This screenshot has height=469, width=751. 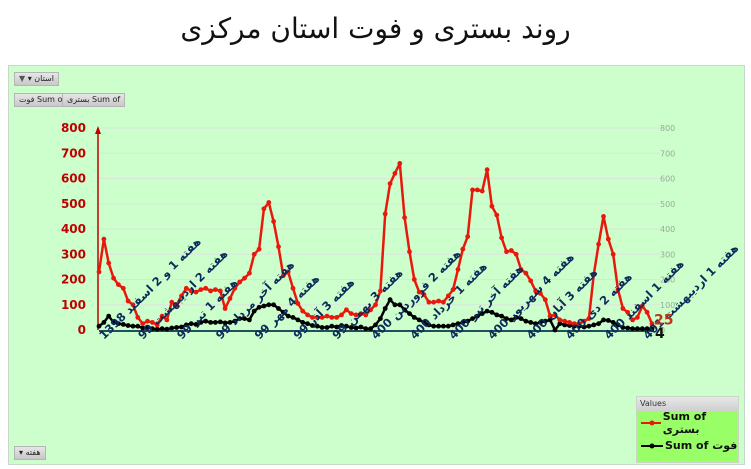 I want to click on legend-item-deaths: Sum of فوت, so click(x=687, y=445).